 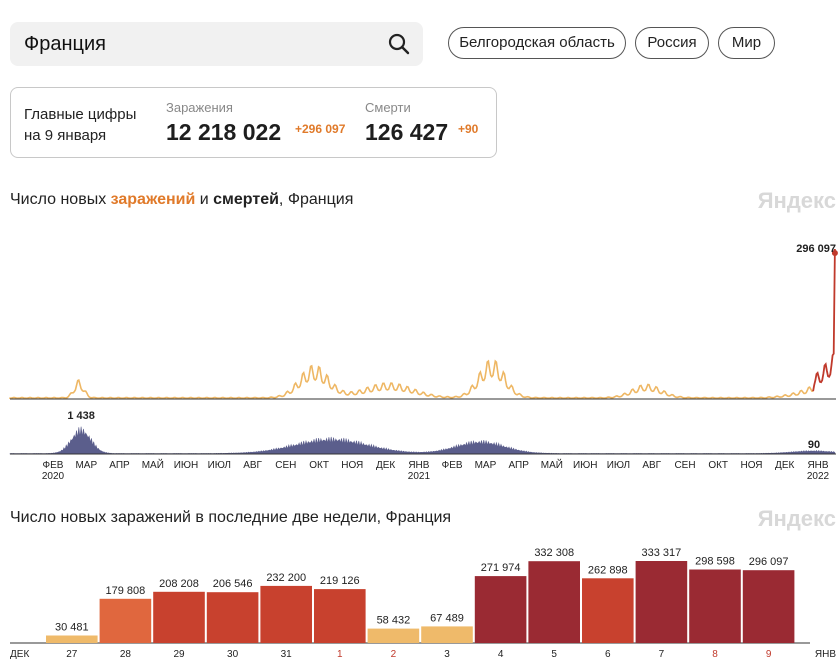 I want to click on bar-category-label: 31, so click(x=287, y=654).